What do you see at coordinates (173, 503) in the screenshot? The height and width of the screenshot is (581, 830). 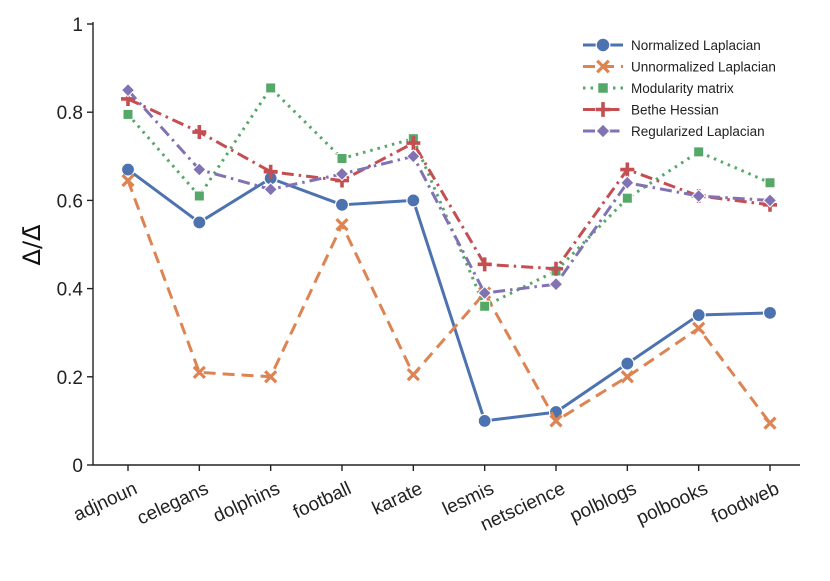 I see `x-tick-label: celegans` at bounding box center [173, 503].